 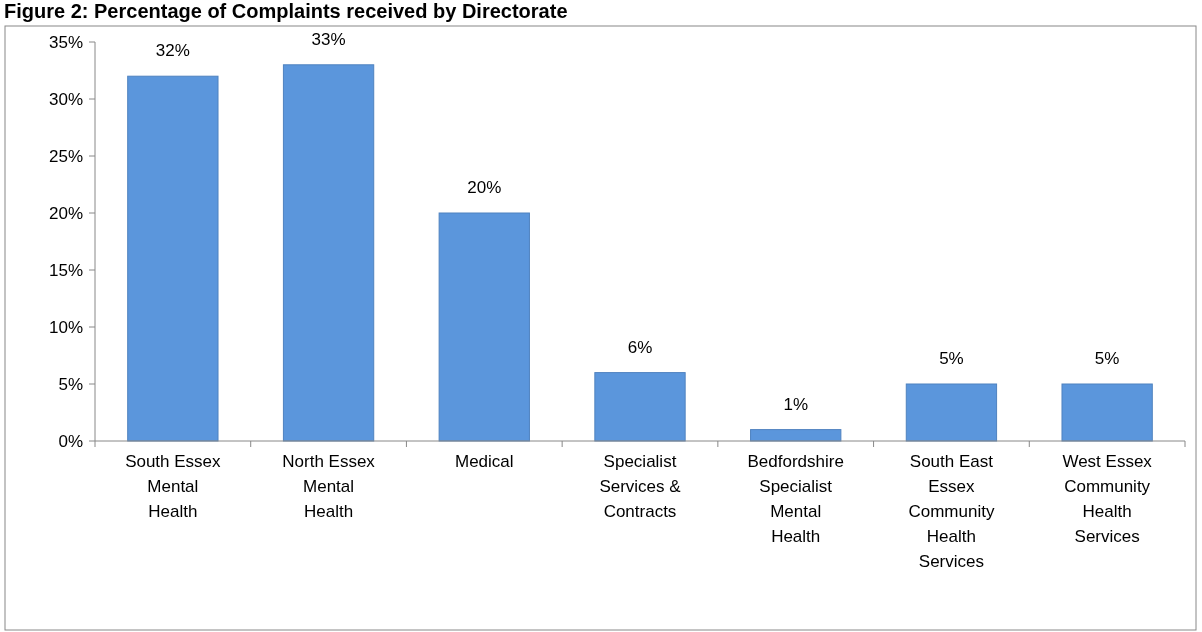 What do you see at coordinates (65, 270) in the screenshot?
I see `y-tick-label: 15%` at bounding box center [65, 270].